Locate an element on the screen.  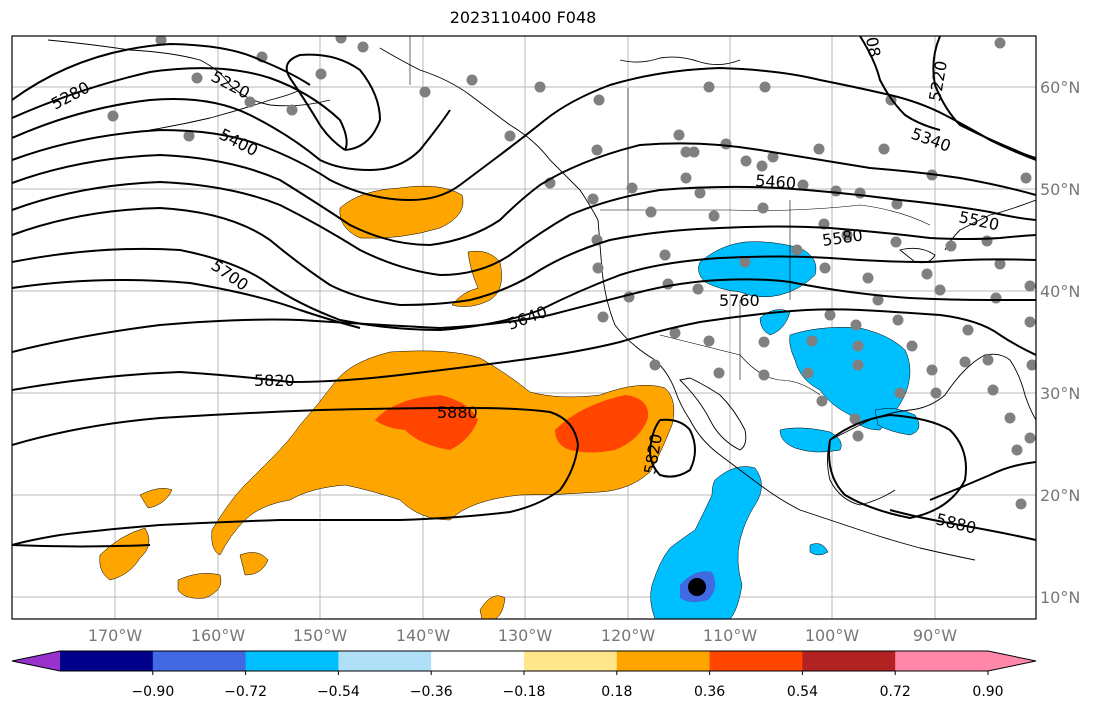
colorbar-tick-label: 0.72 is located at coordinates (895, 692).